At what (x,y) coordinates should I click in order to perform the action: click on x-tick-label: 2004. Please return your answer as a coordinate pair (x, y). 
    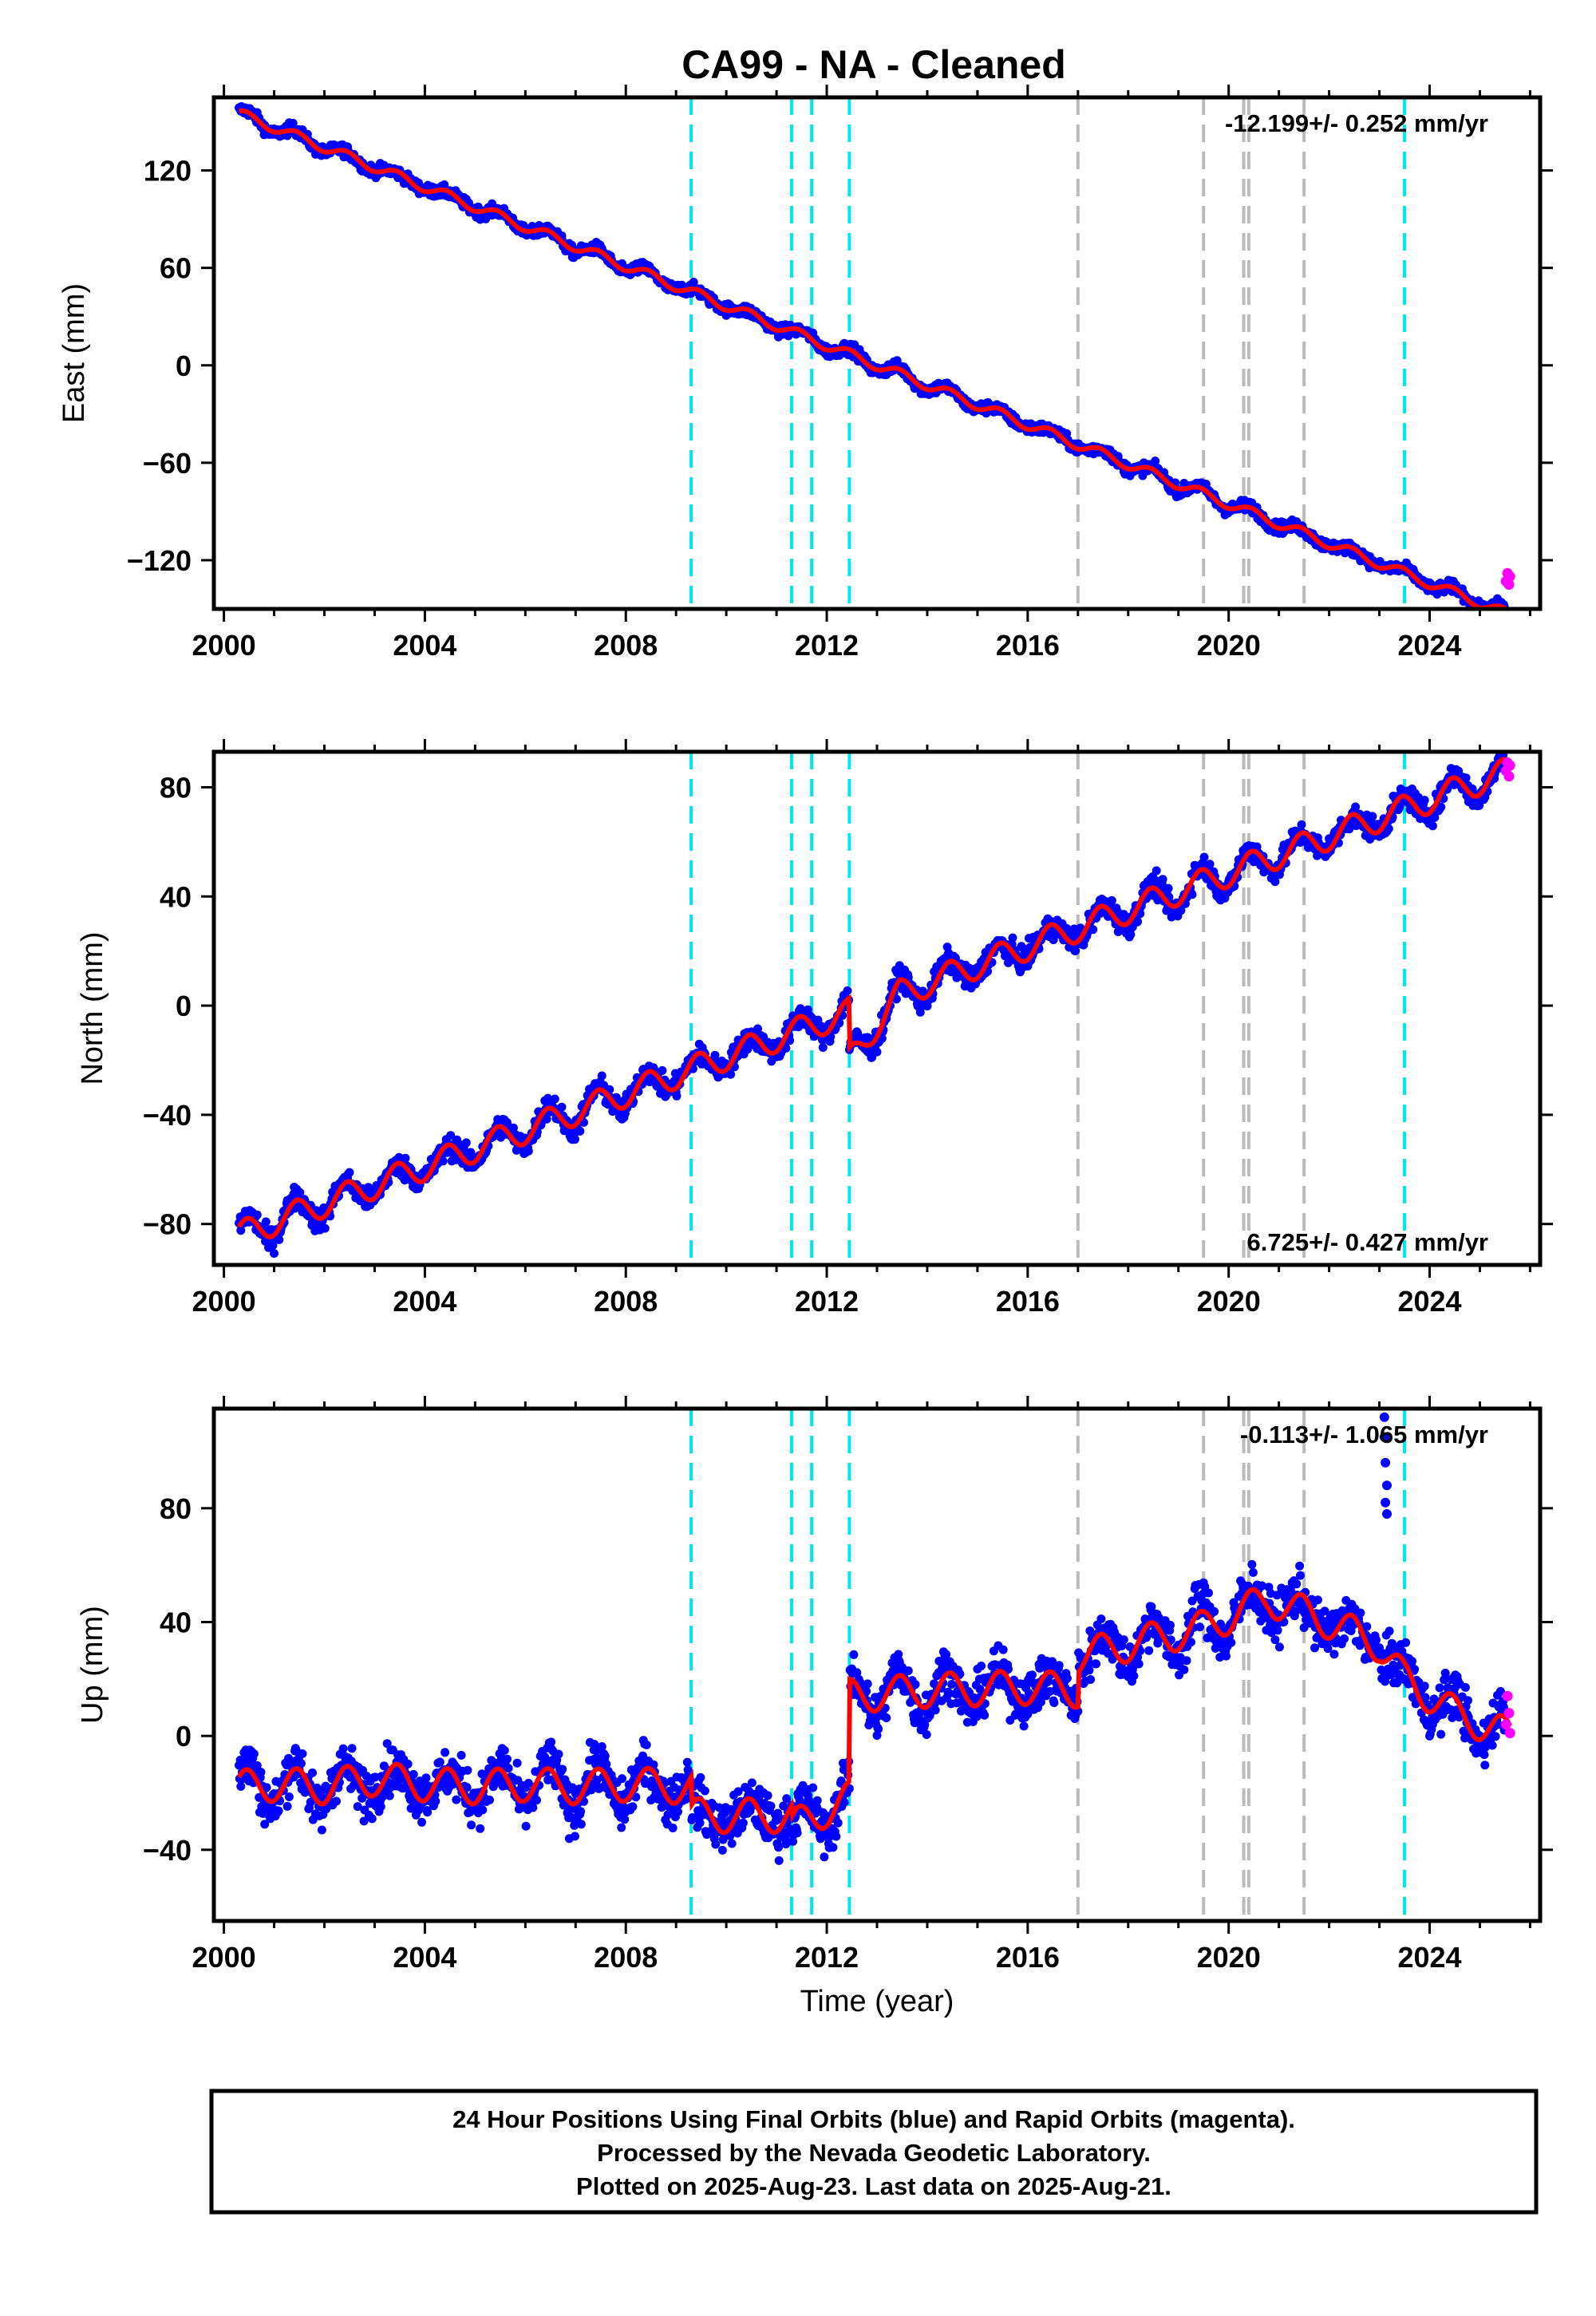
    Looking at the image, I should click on (424, 645).